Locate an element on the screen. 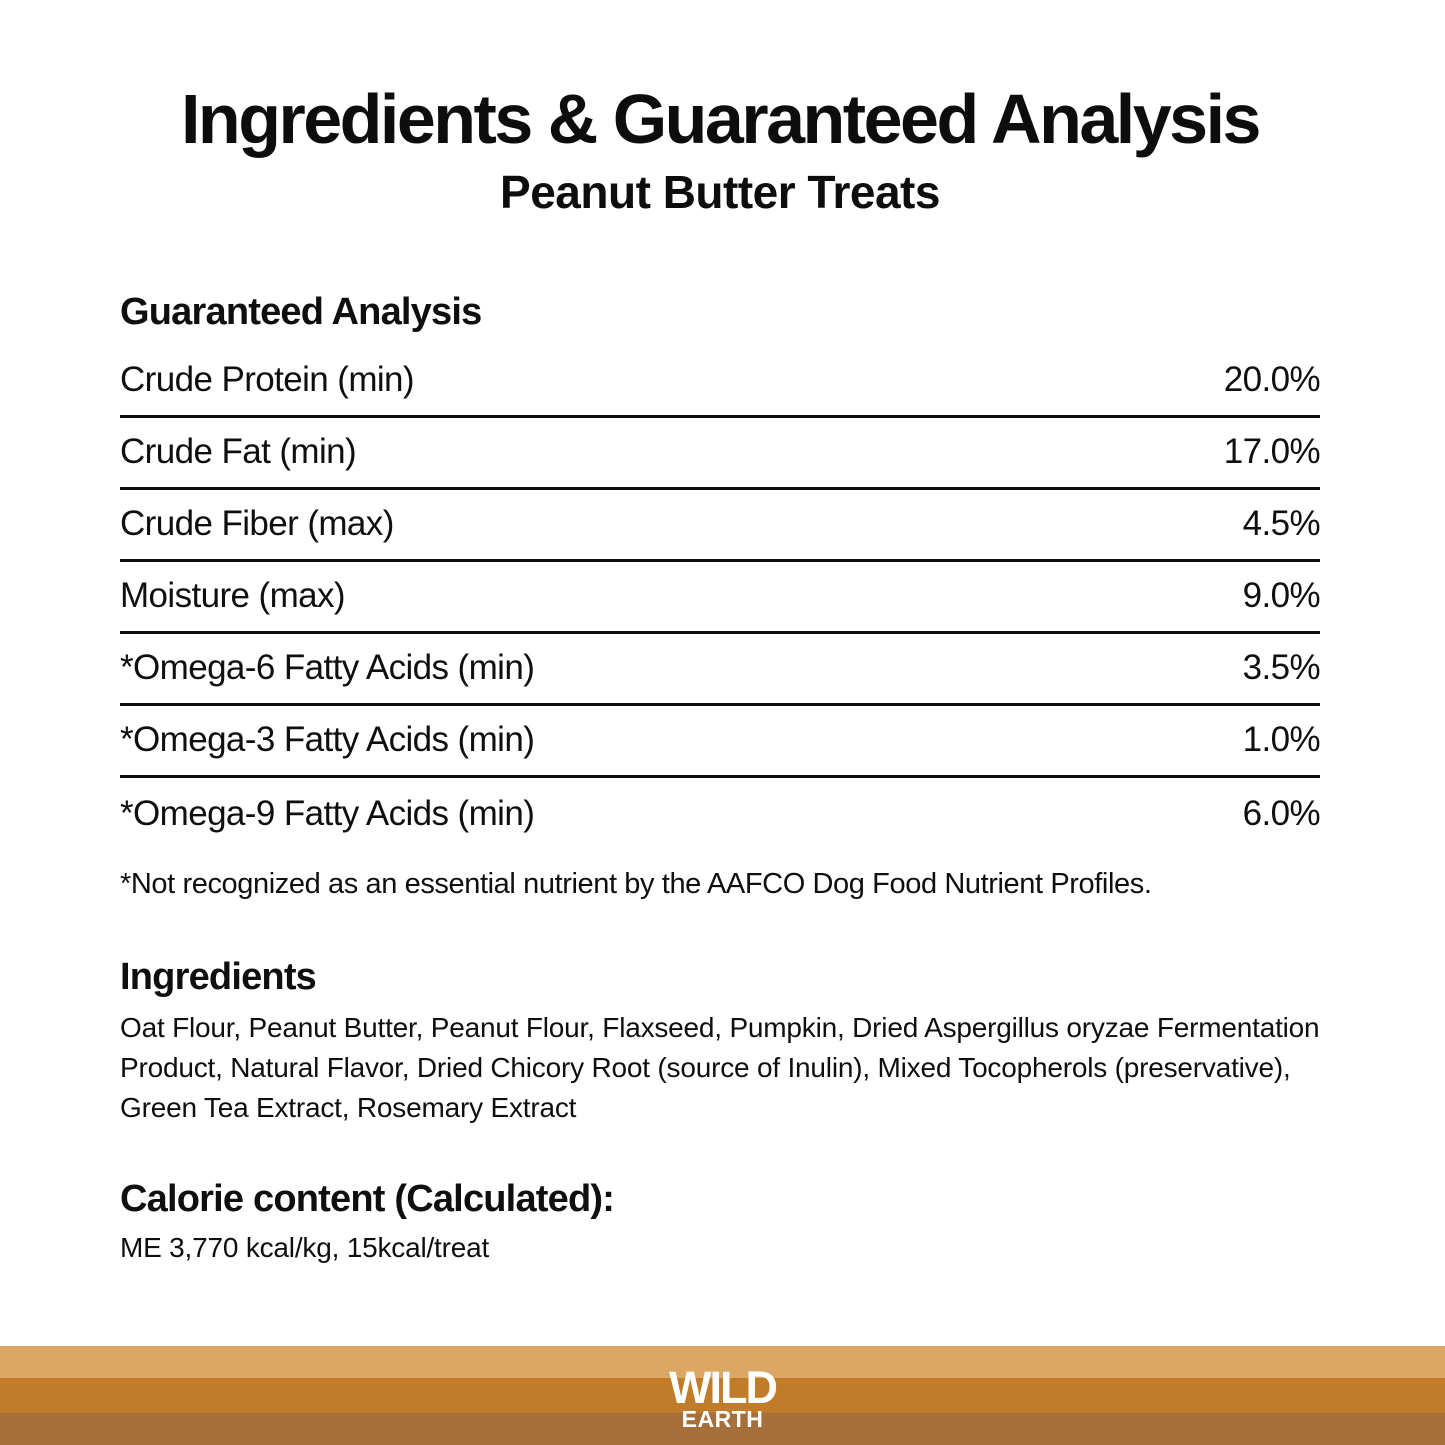  logo-earth-text: EARTH is located at coordinates (722, 1419).